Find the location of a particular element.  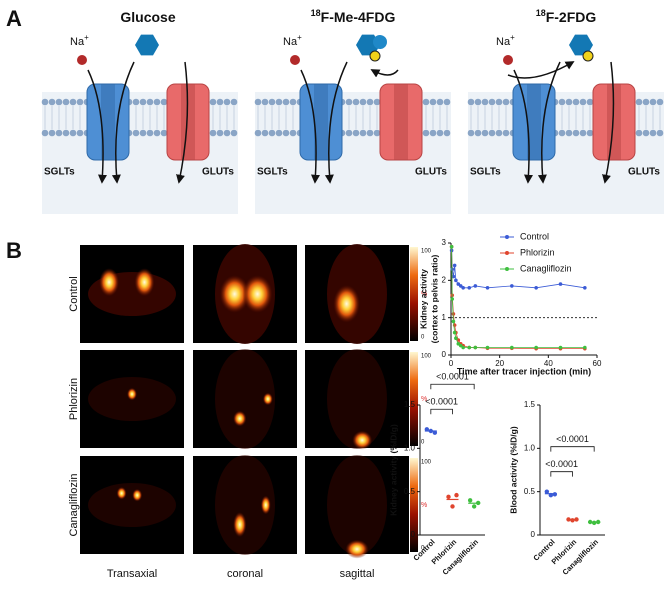

y-tick-label: 0 is located at coordinates (413, 534).